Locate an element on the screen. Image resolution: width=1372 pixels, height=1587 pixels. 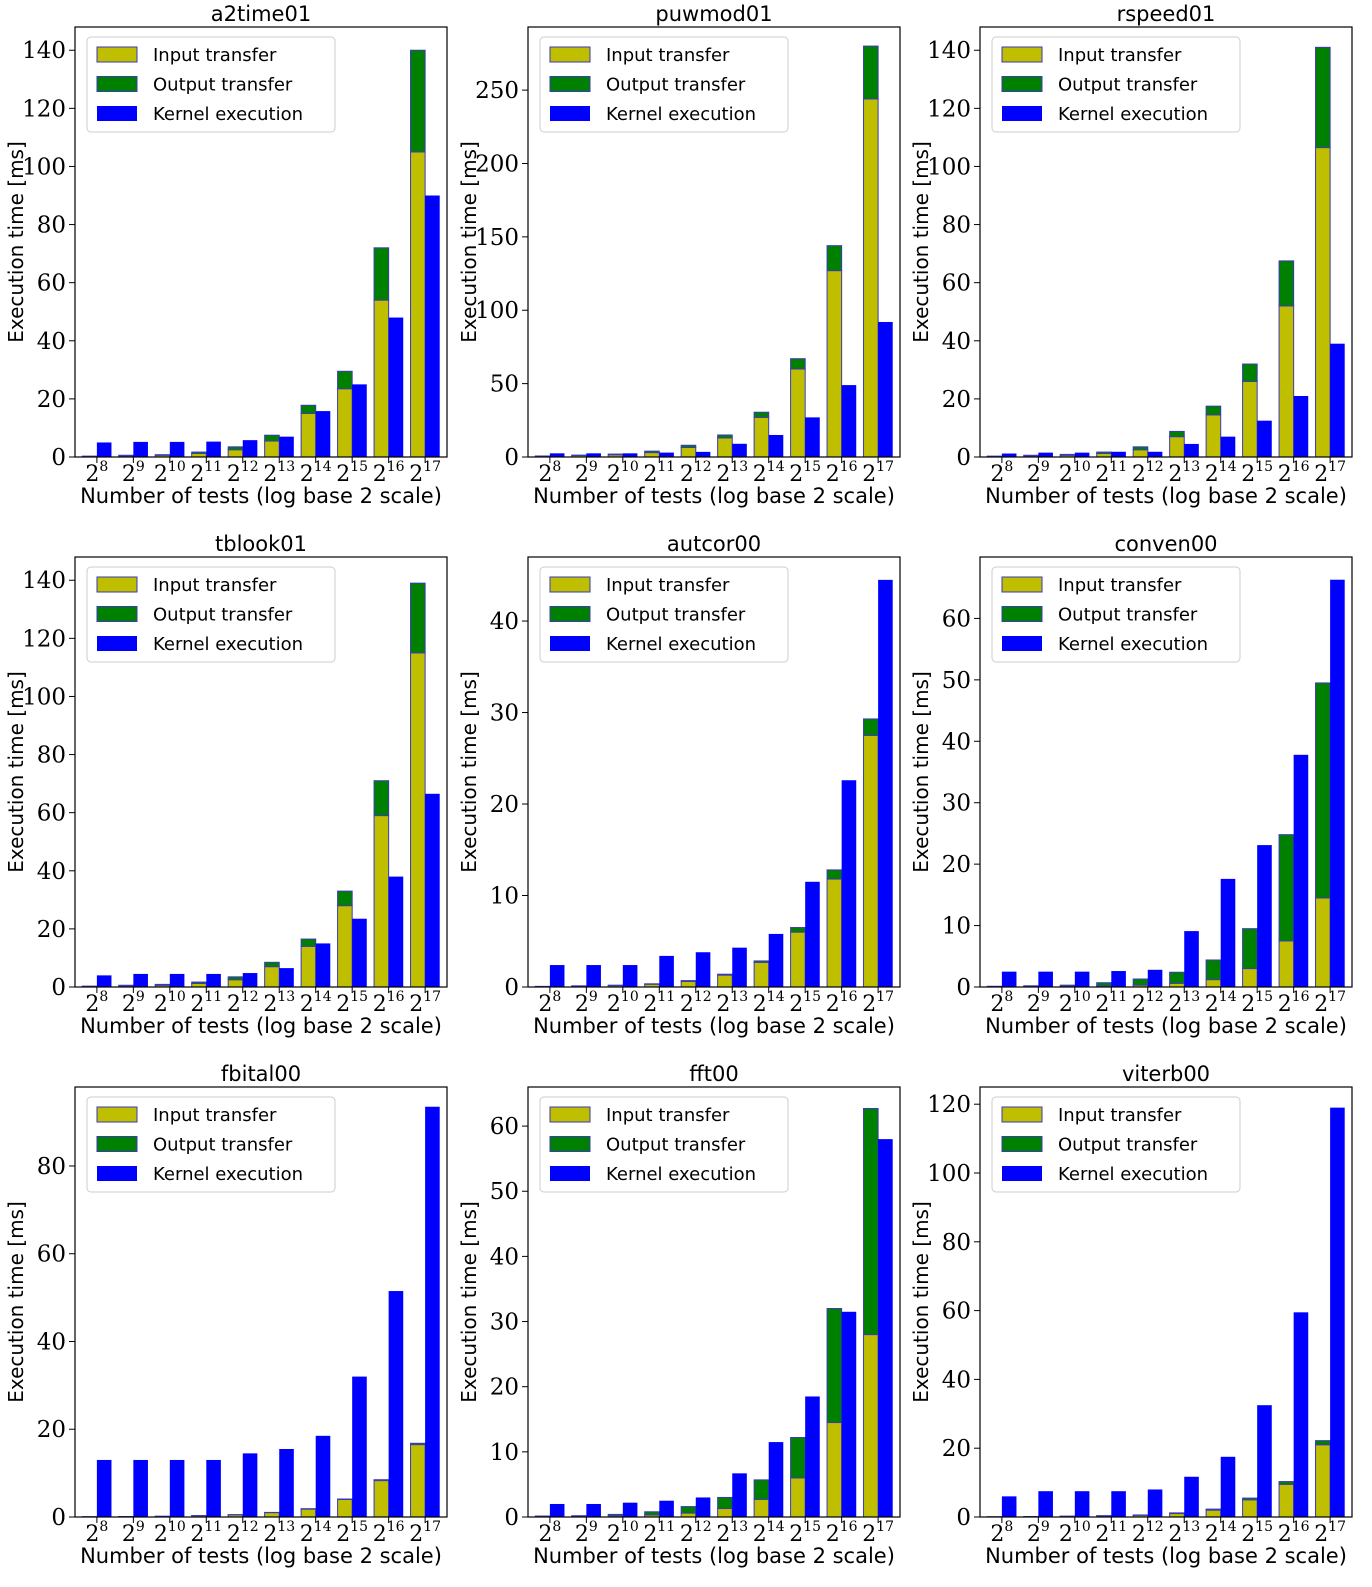
chart-title: fbital00 is located at coordinates (261, 1074).